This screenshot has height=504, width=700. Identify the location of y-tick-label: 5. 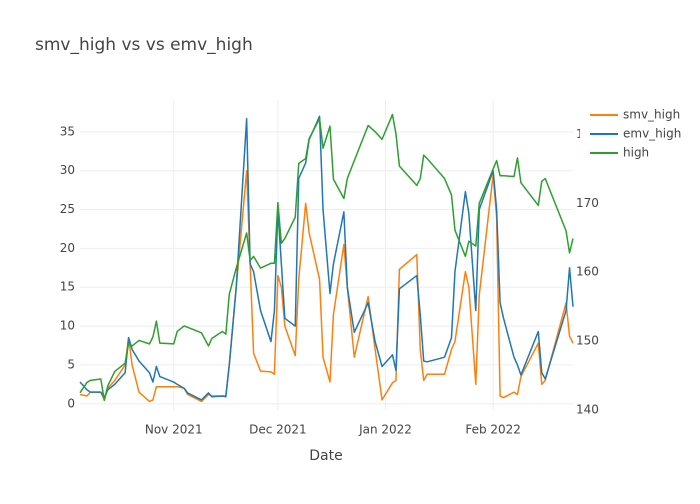
(71, 364).